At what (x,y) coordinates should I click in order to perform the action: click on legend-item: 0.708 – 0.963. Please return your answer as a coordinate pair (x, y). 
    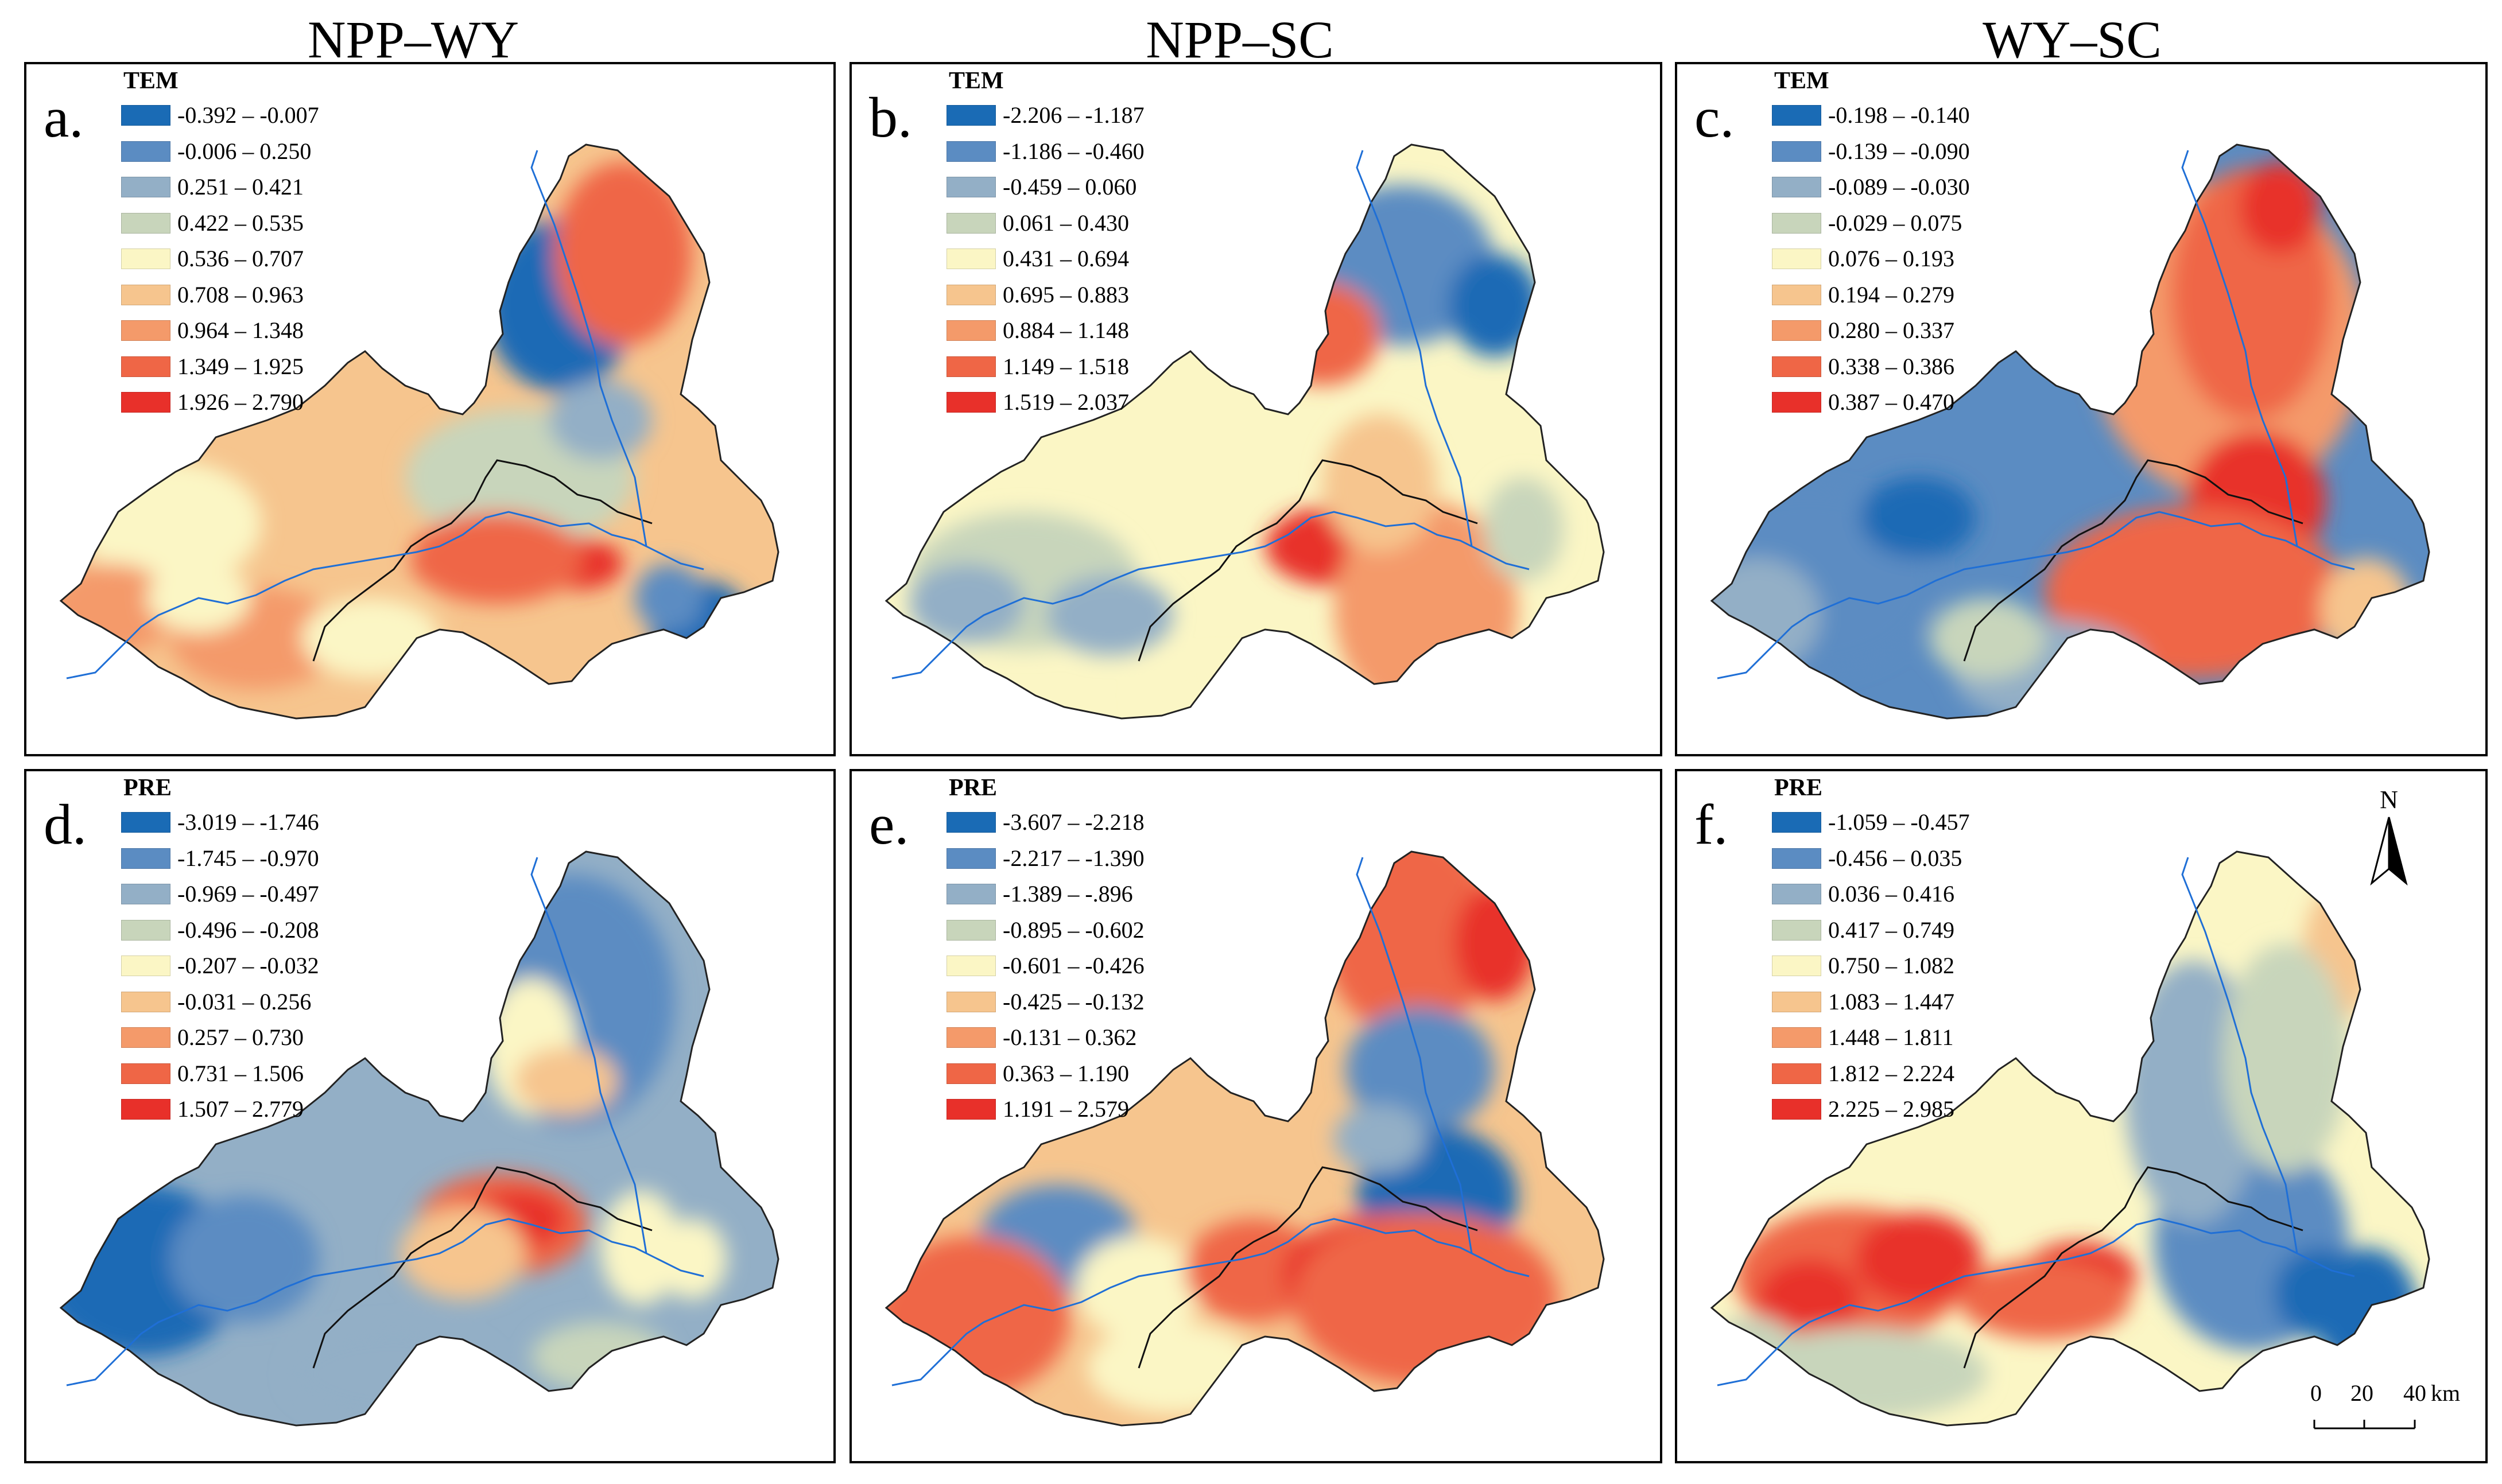
    Looking at the image, I should click on (220, 295).